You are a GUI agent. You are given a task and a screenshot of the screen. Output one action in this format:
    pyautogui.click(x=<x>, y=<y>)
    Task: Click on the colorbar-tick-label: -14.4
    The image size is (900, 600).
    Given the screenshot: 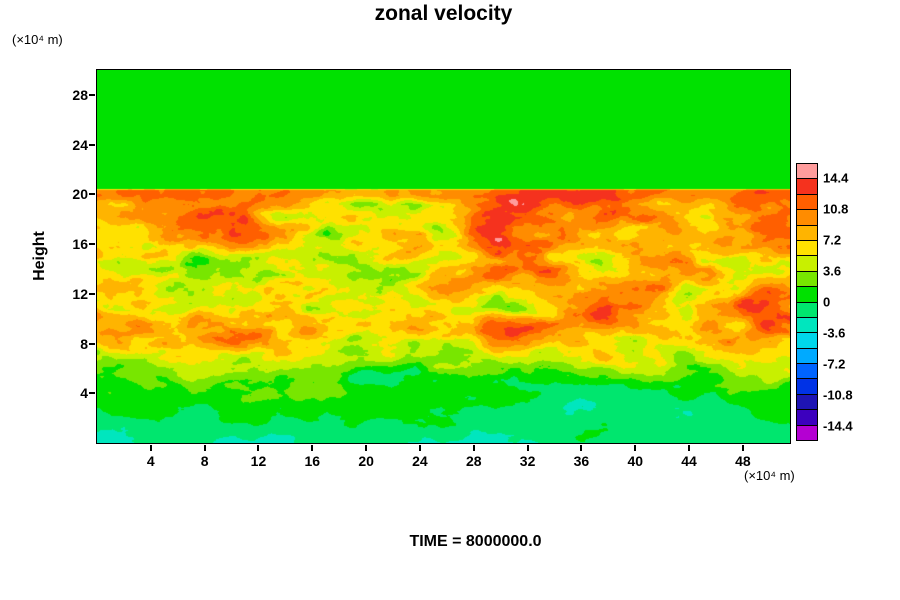 What is the action you would take?
    pyautogui.click(x=838, y=426)
    